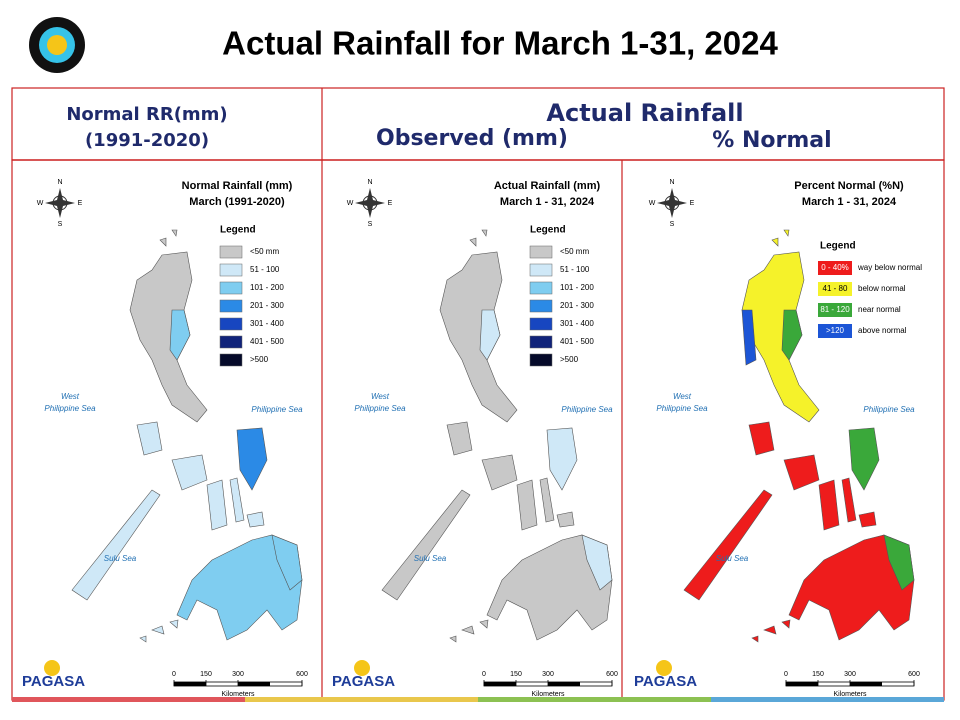  Describe the element at coordinates (882, 330) in the screenshot. I see `legend-description: above normal` at that location.